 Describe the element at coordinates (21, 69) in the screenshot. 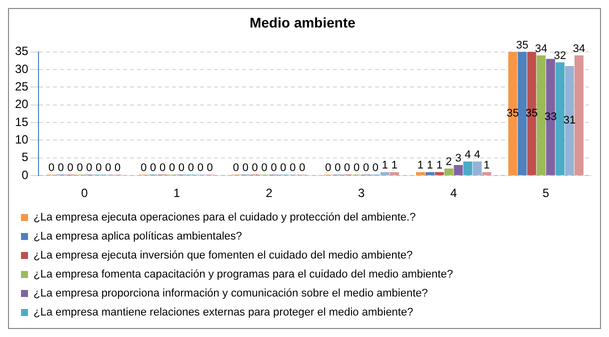

I see `y-tick-label: 30` at that location.